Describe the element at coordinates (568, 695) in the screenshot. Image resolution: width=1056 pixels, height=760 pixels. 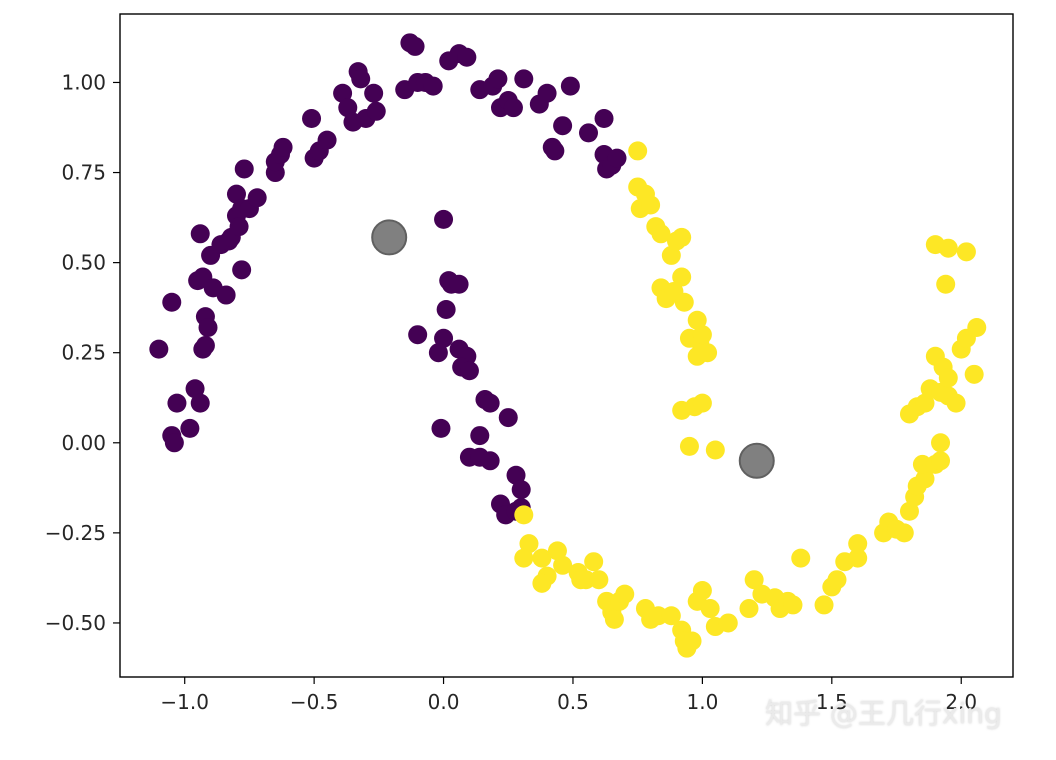
I see `x-axis: −1.0 −0.5 0.0 0.5 1.0 1.5 2.0` at that location.